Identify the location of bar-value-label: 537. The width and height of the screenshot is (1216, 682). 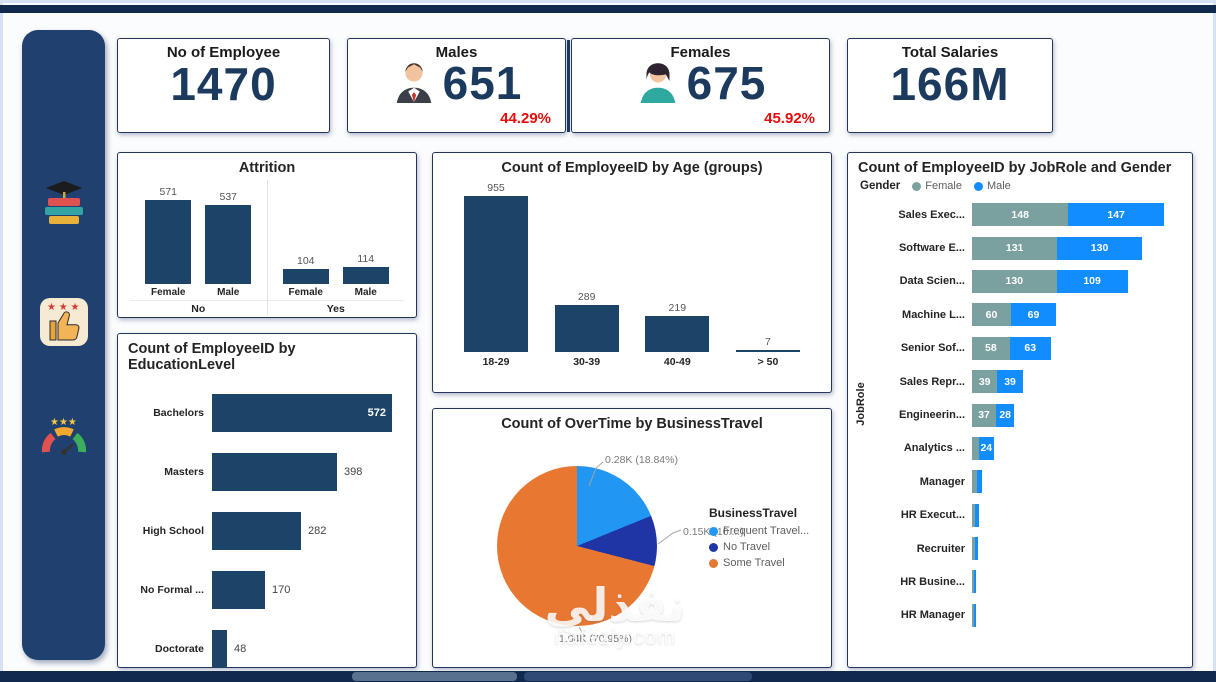
(228, 197).